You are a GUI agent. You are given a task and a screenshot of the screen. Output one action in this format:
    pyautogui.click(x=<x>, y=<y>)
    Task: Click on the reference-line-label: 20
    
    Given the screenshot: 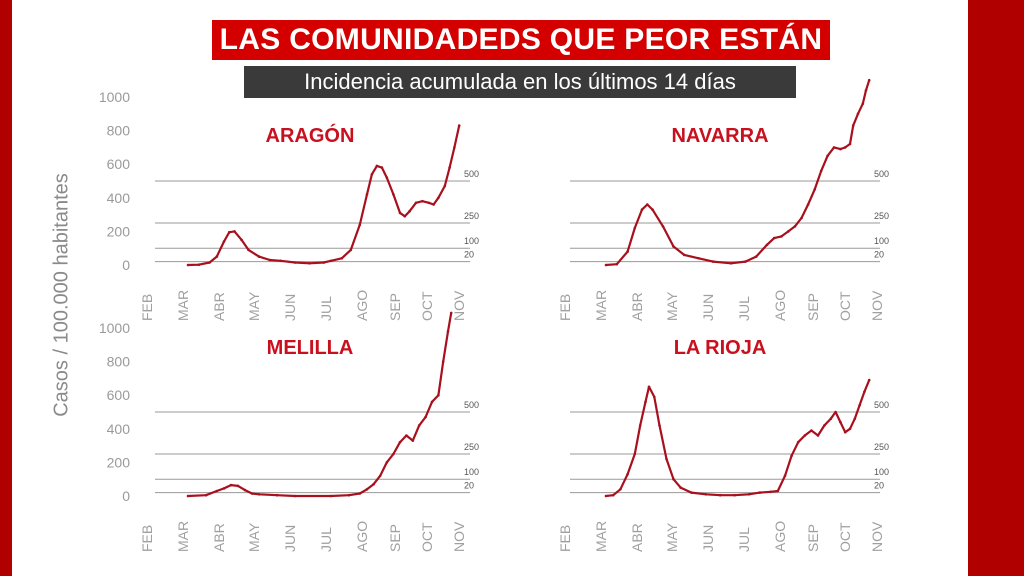 What is the action you would take?
    pyautogui.click(x=469, y=255)
    